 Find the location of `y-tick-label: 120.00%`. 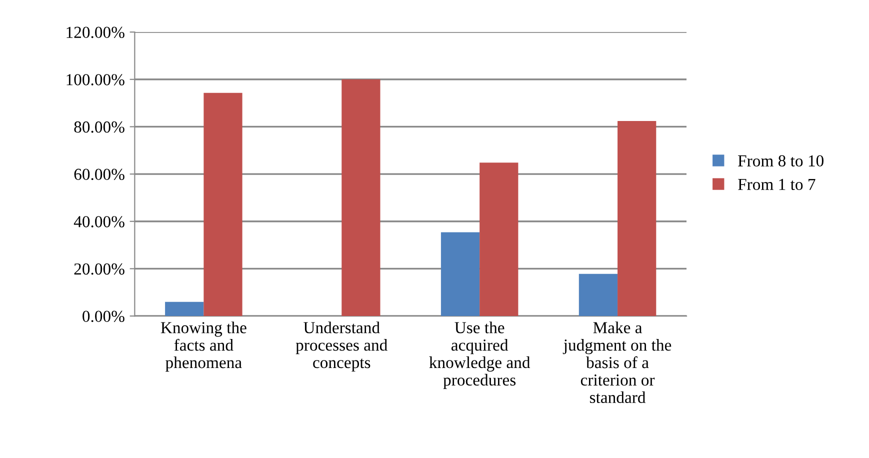

y-tick-label: 120.00% is located at coordinates (95, 32).